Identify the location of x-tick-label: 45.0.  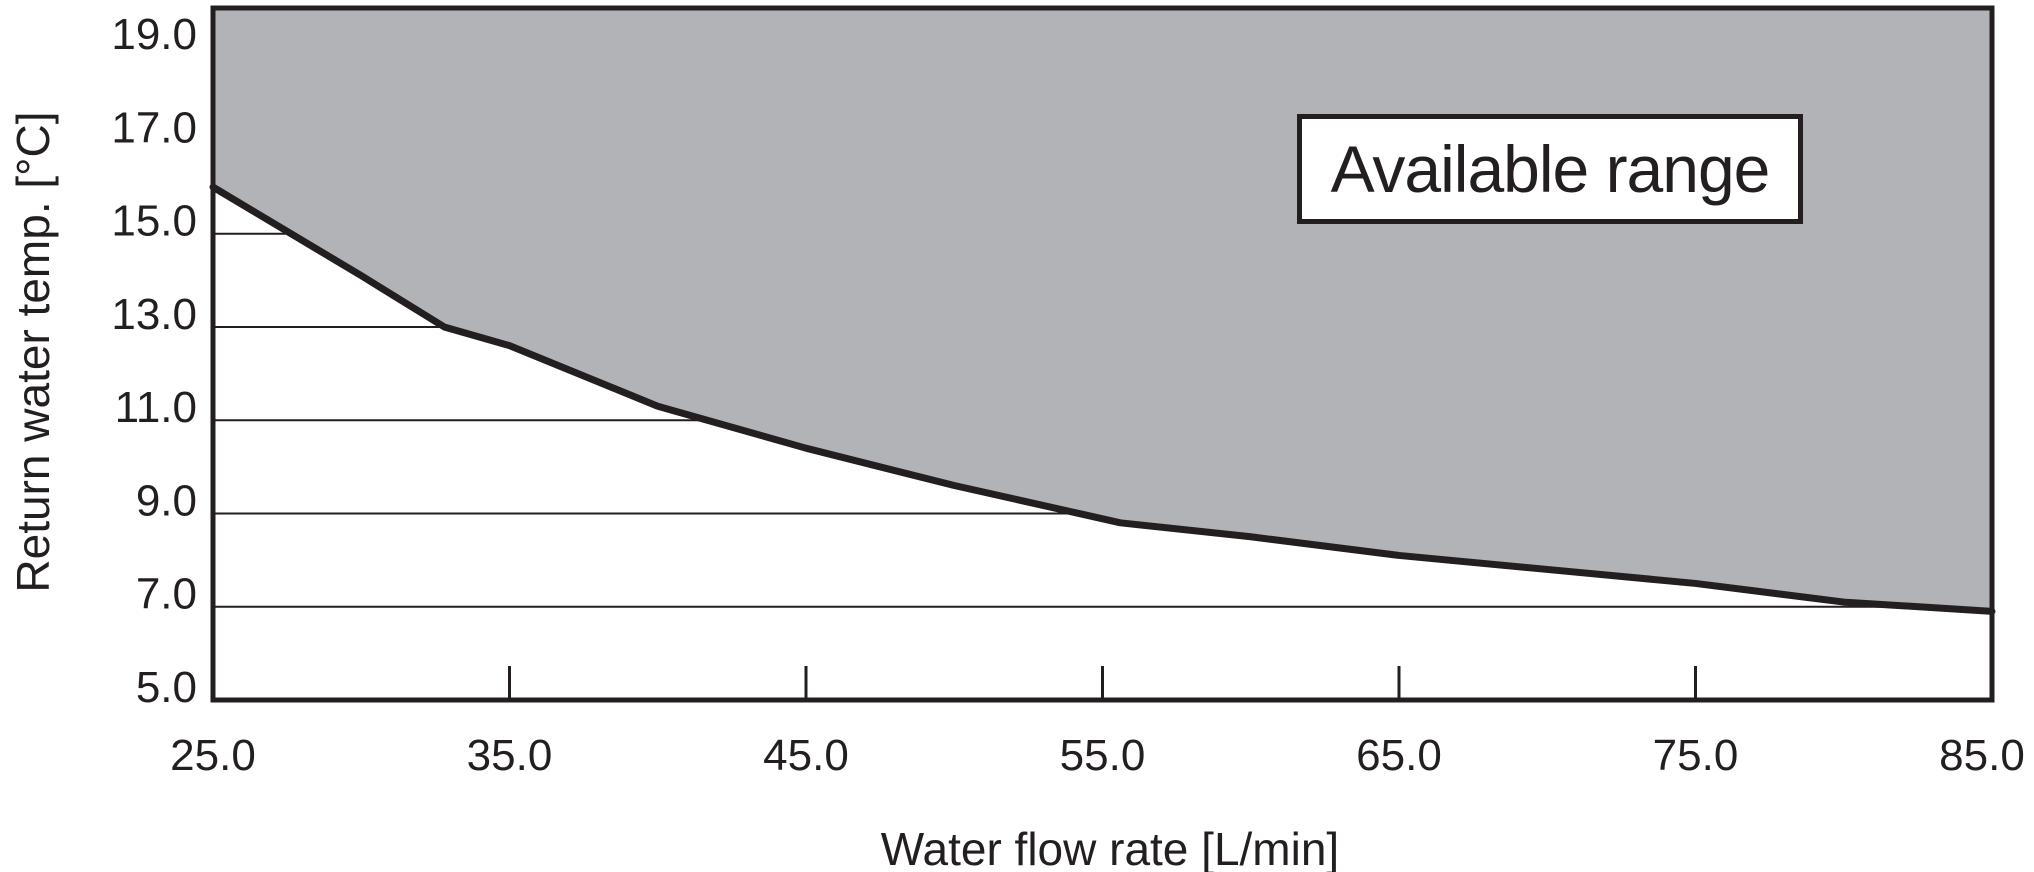
(806, 755).